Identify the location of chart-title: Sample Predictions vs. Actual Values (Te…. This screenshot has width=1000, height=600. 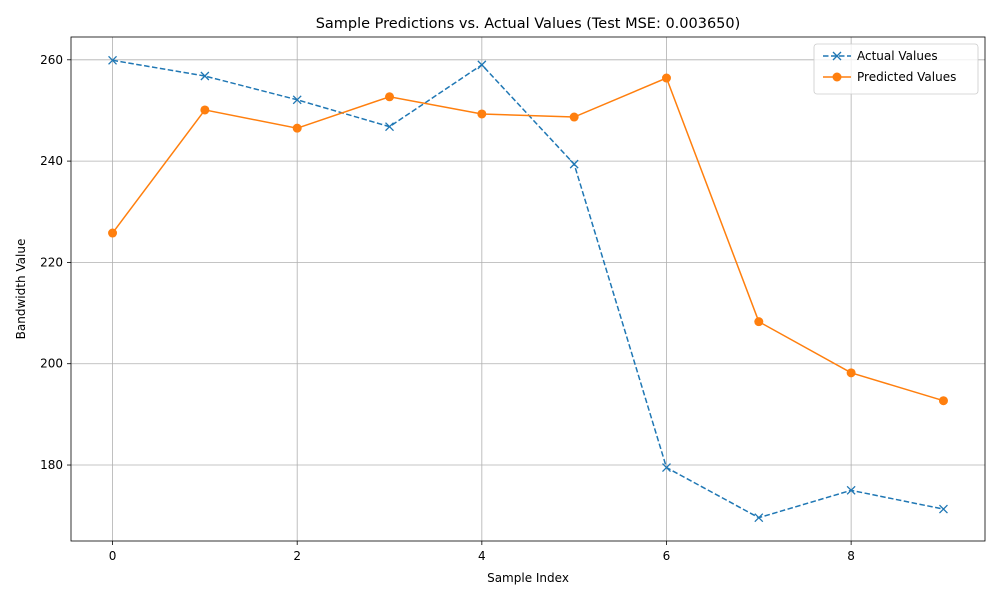
(528, 24).